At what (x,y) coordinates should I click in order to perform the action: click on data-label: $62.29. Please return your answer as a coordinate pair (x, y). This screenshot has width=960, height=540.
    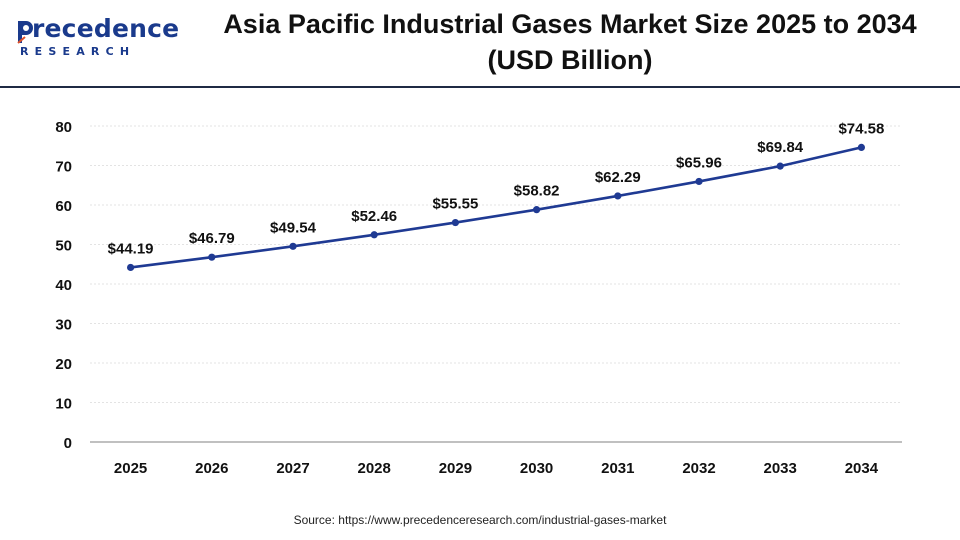
    Looking at the image, I should click on (618, 177).